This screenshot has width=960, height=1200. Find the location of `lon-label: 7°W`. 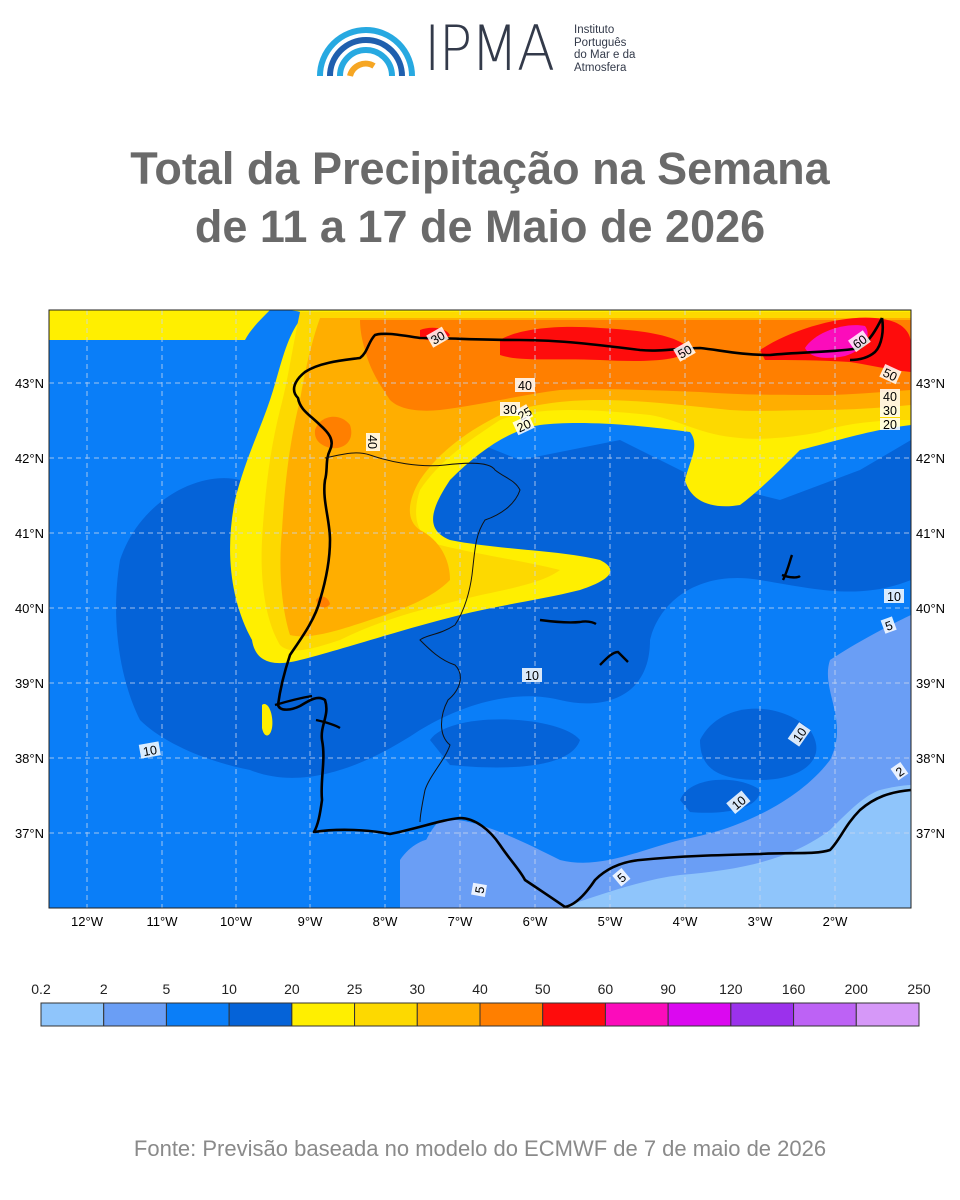

lon-label: 7°W is located at coordinates (460, 921).